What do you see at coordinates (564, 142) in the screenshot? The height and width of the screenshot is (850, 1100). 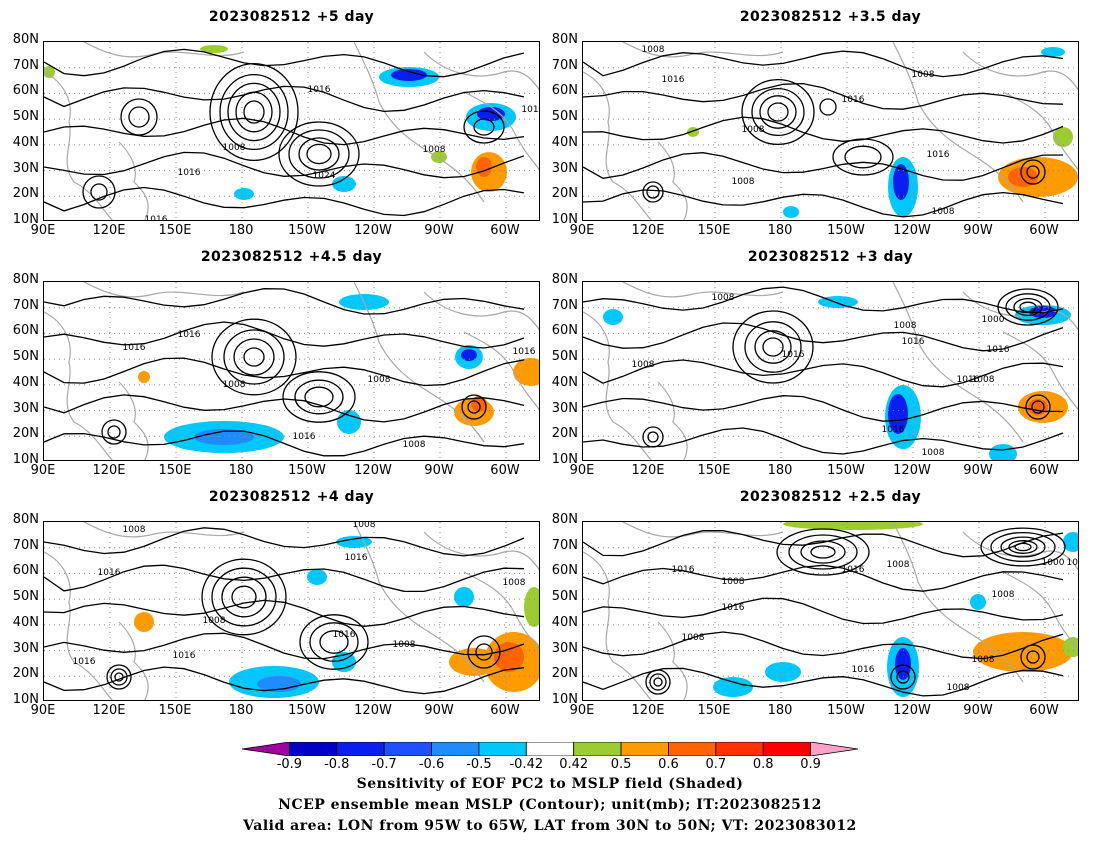 I see `lat-tick-label: 40N` at bounding box center [564, 142].